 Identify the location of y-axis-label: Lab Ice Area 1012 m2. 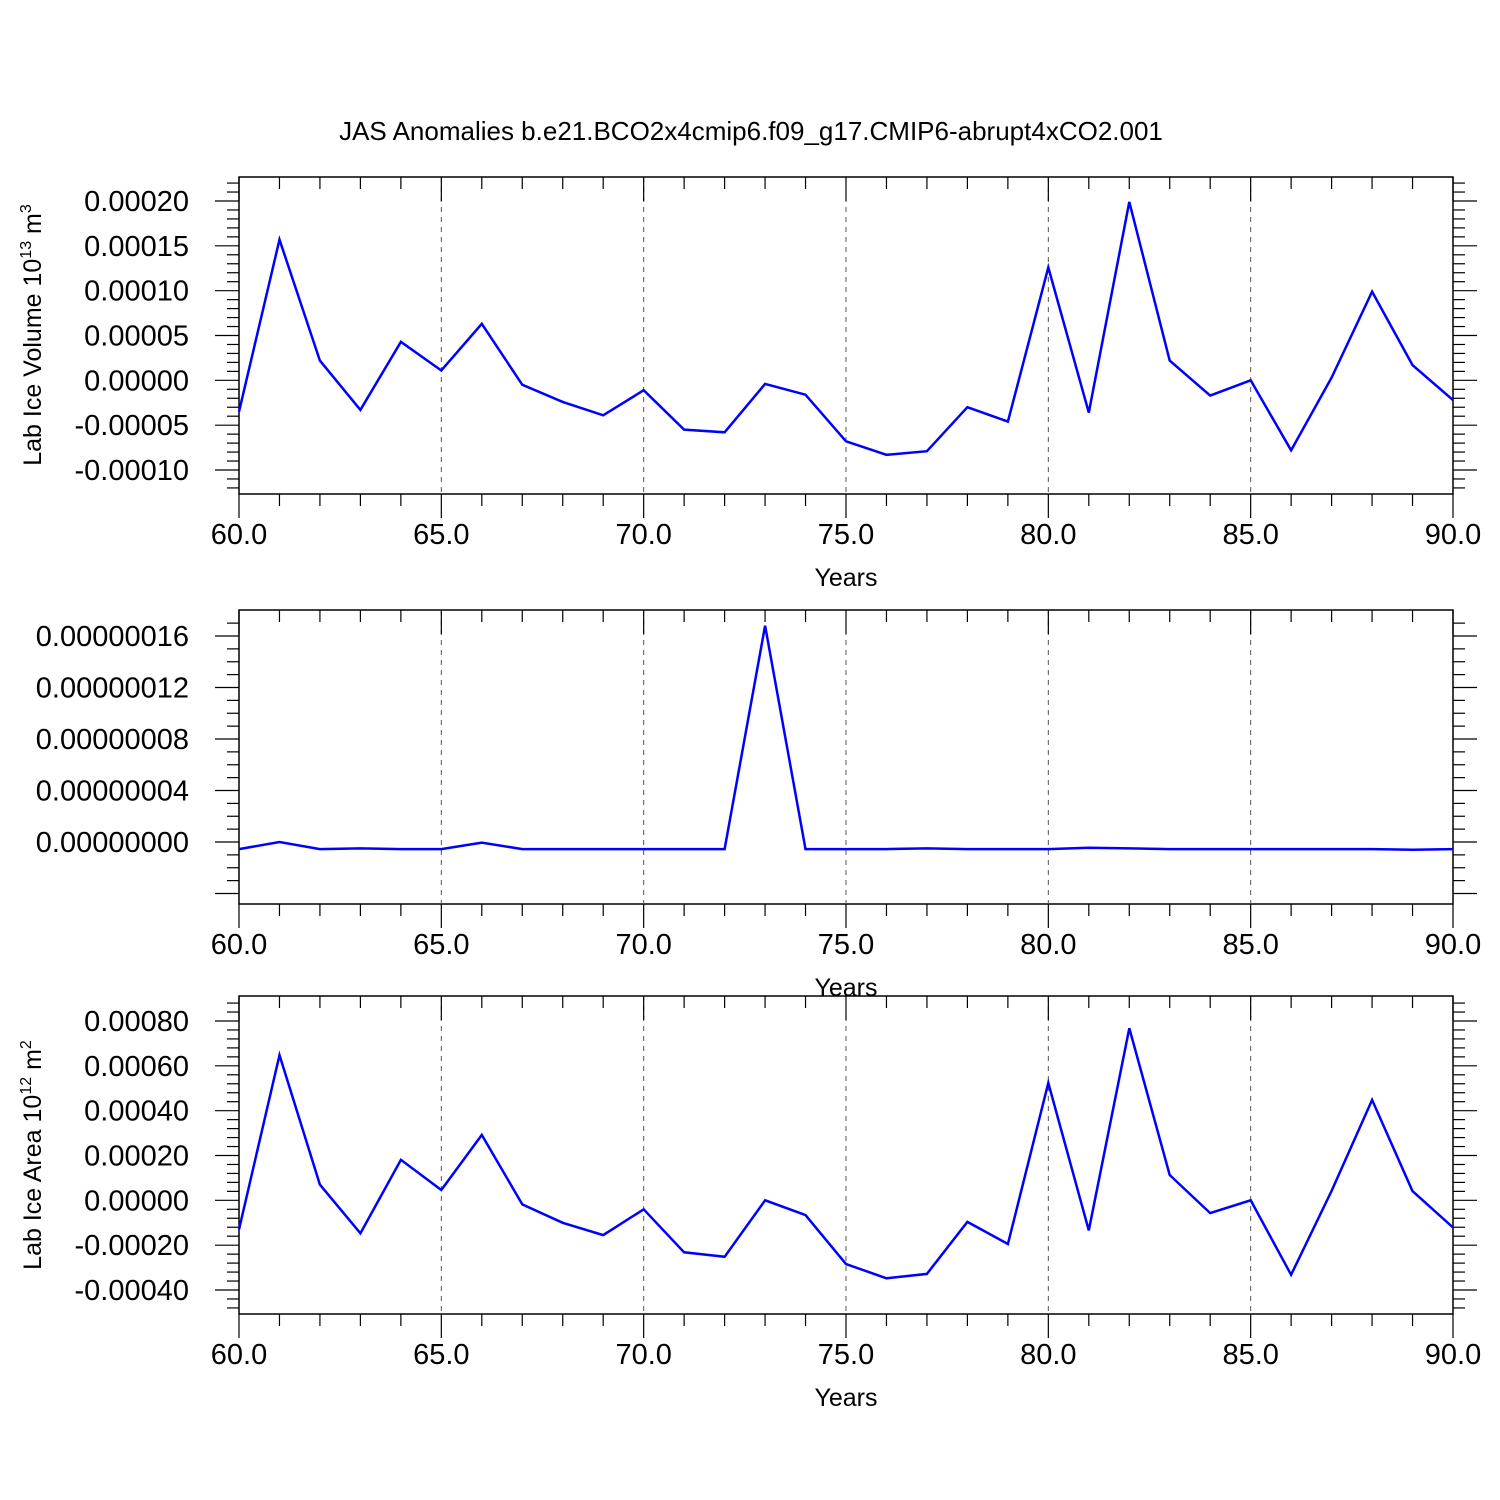
(32, 1155).